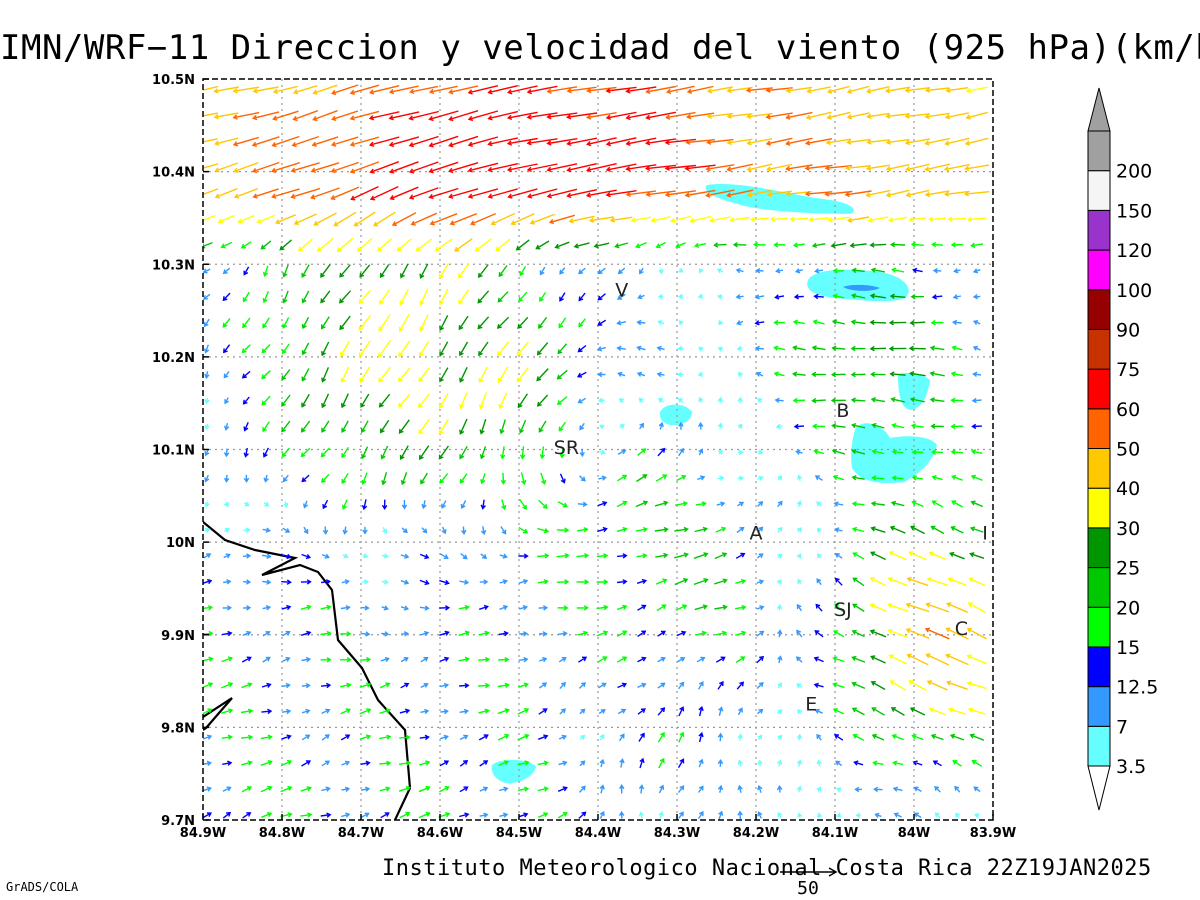  Describe the element at coordinates (1131, 767) in the screenshot. I see `colorbar-label: 3.5` at that location.